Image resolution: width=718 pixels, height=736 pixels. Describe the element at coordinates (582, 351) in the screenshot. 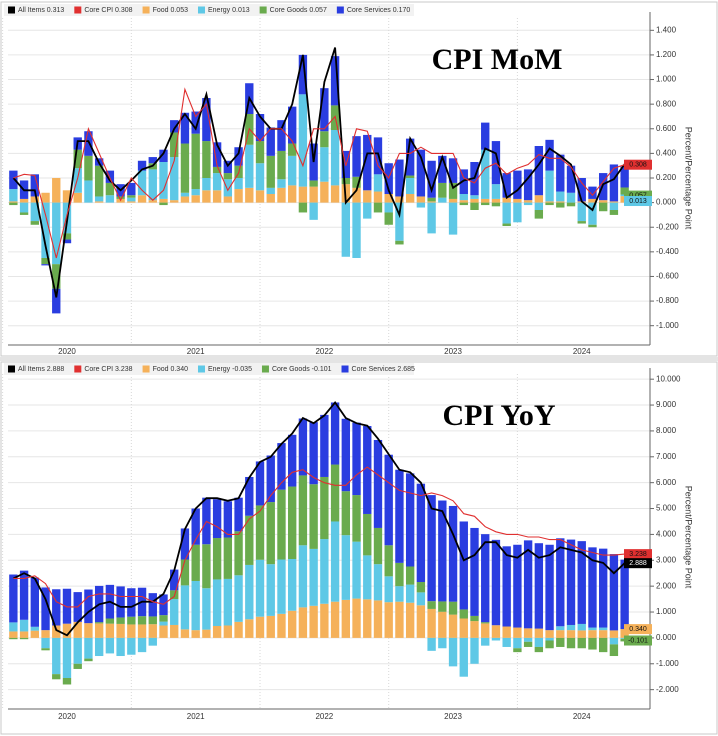

I see `x-tick-label: 2024` at that location.